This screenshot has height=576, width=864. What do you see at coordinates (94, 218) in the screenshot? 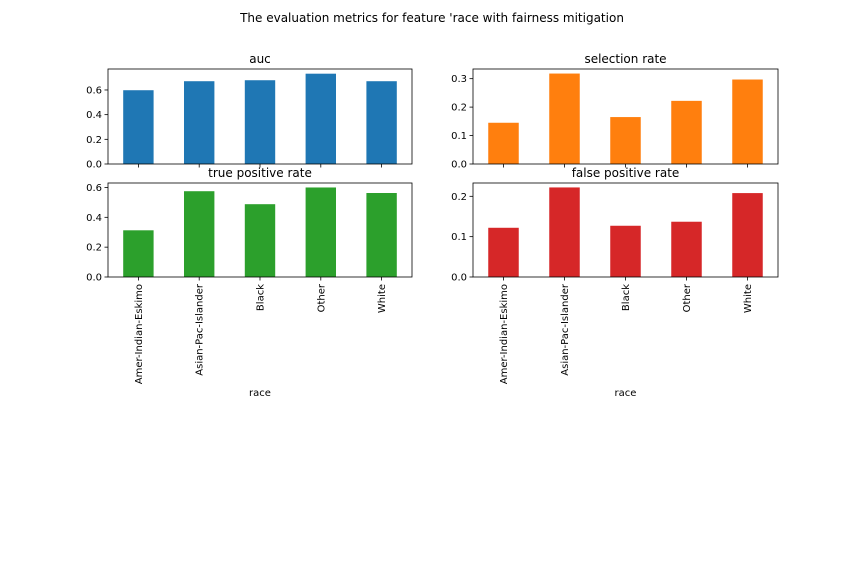
I see `ytick-label-true-positive-rate: 0.4` at bounding box center [94, 218].